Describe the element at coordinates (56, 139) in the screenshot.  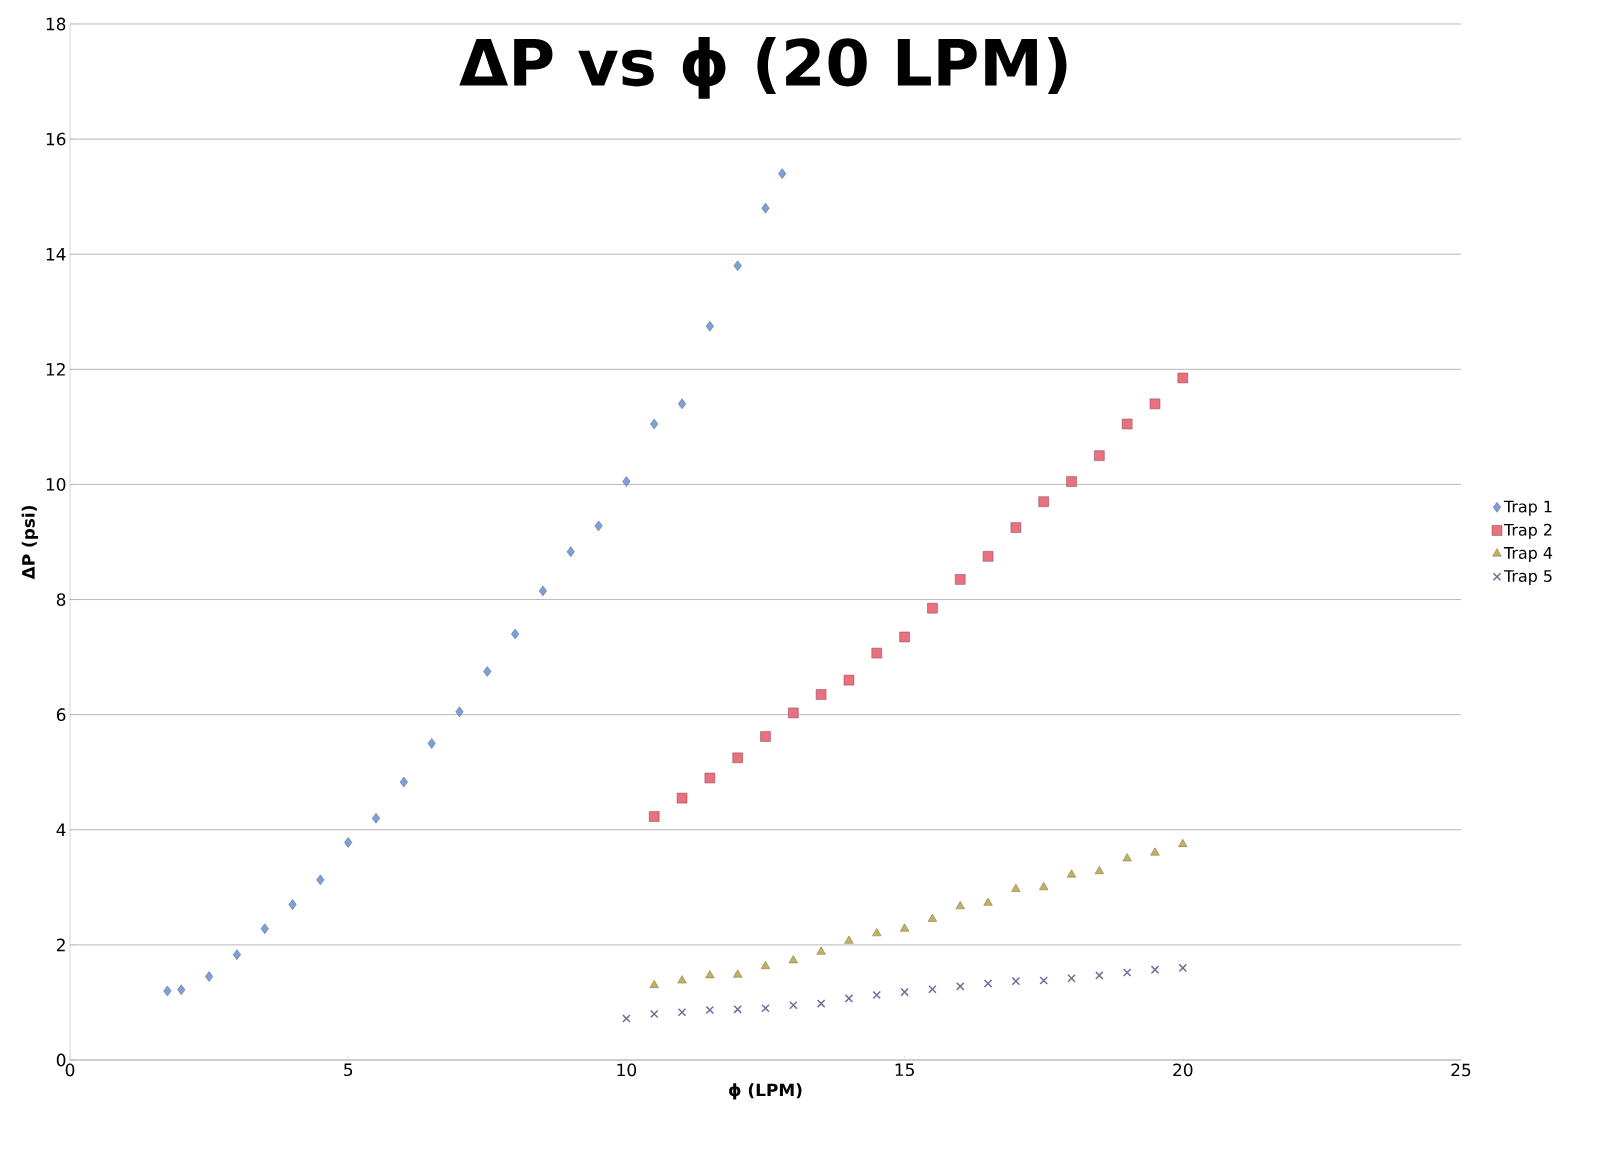
I see `y-tick-label: 16` at that location.